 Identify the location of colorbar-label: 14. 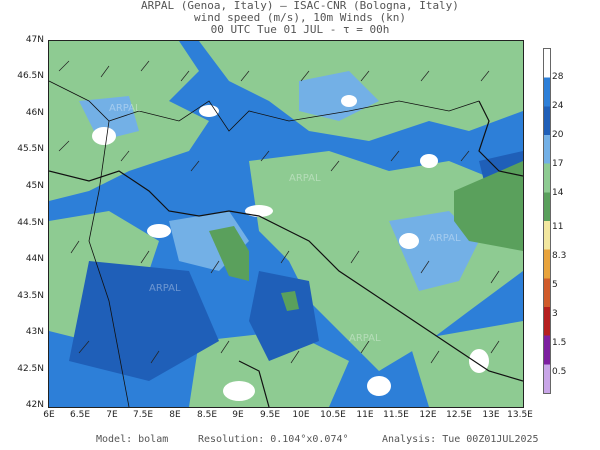
(558, 193).